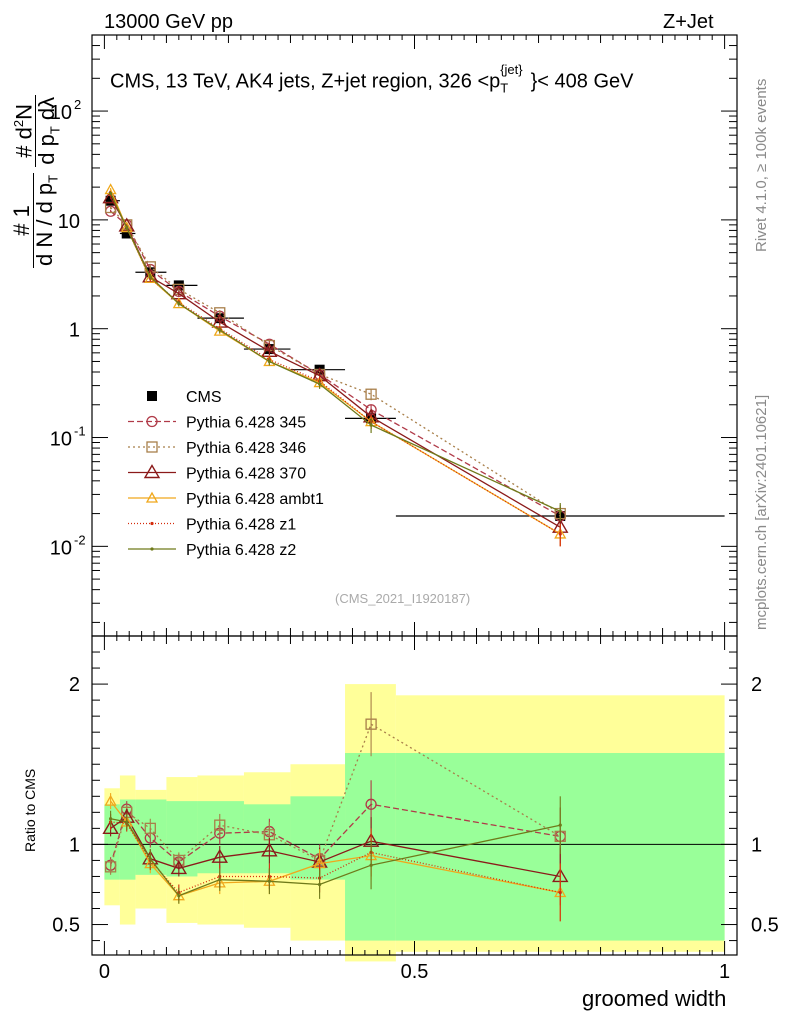 The image size is (786, 1024). Describe the element at coordinates (184, 397) in the screenshot. I see `legend-entry-data: CMS` at that location.